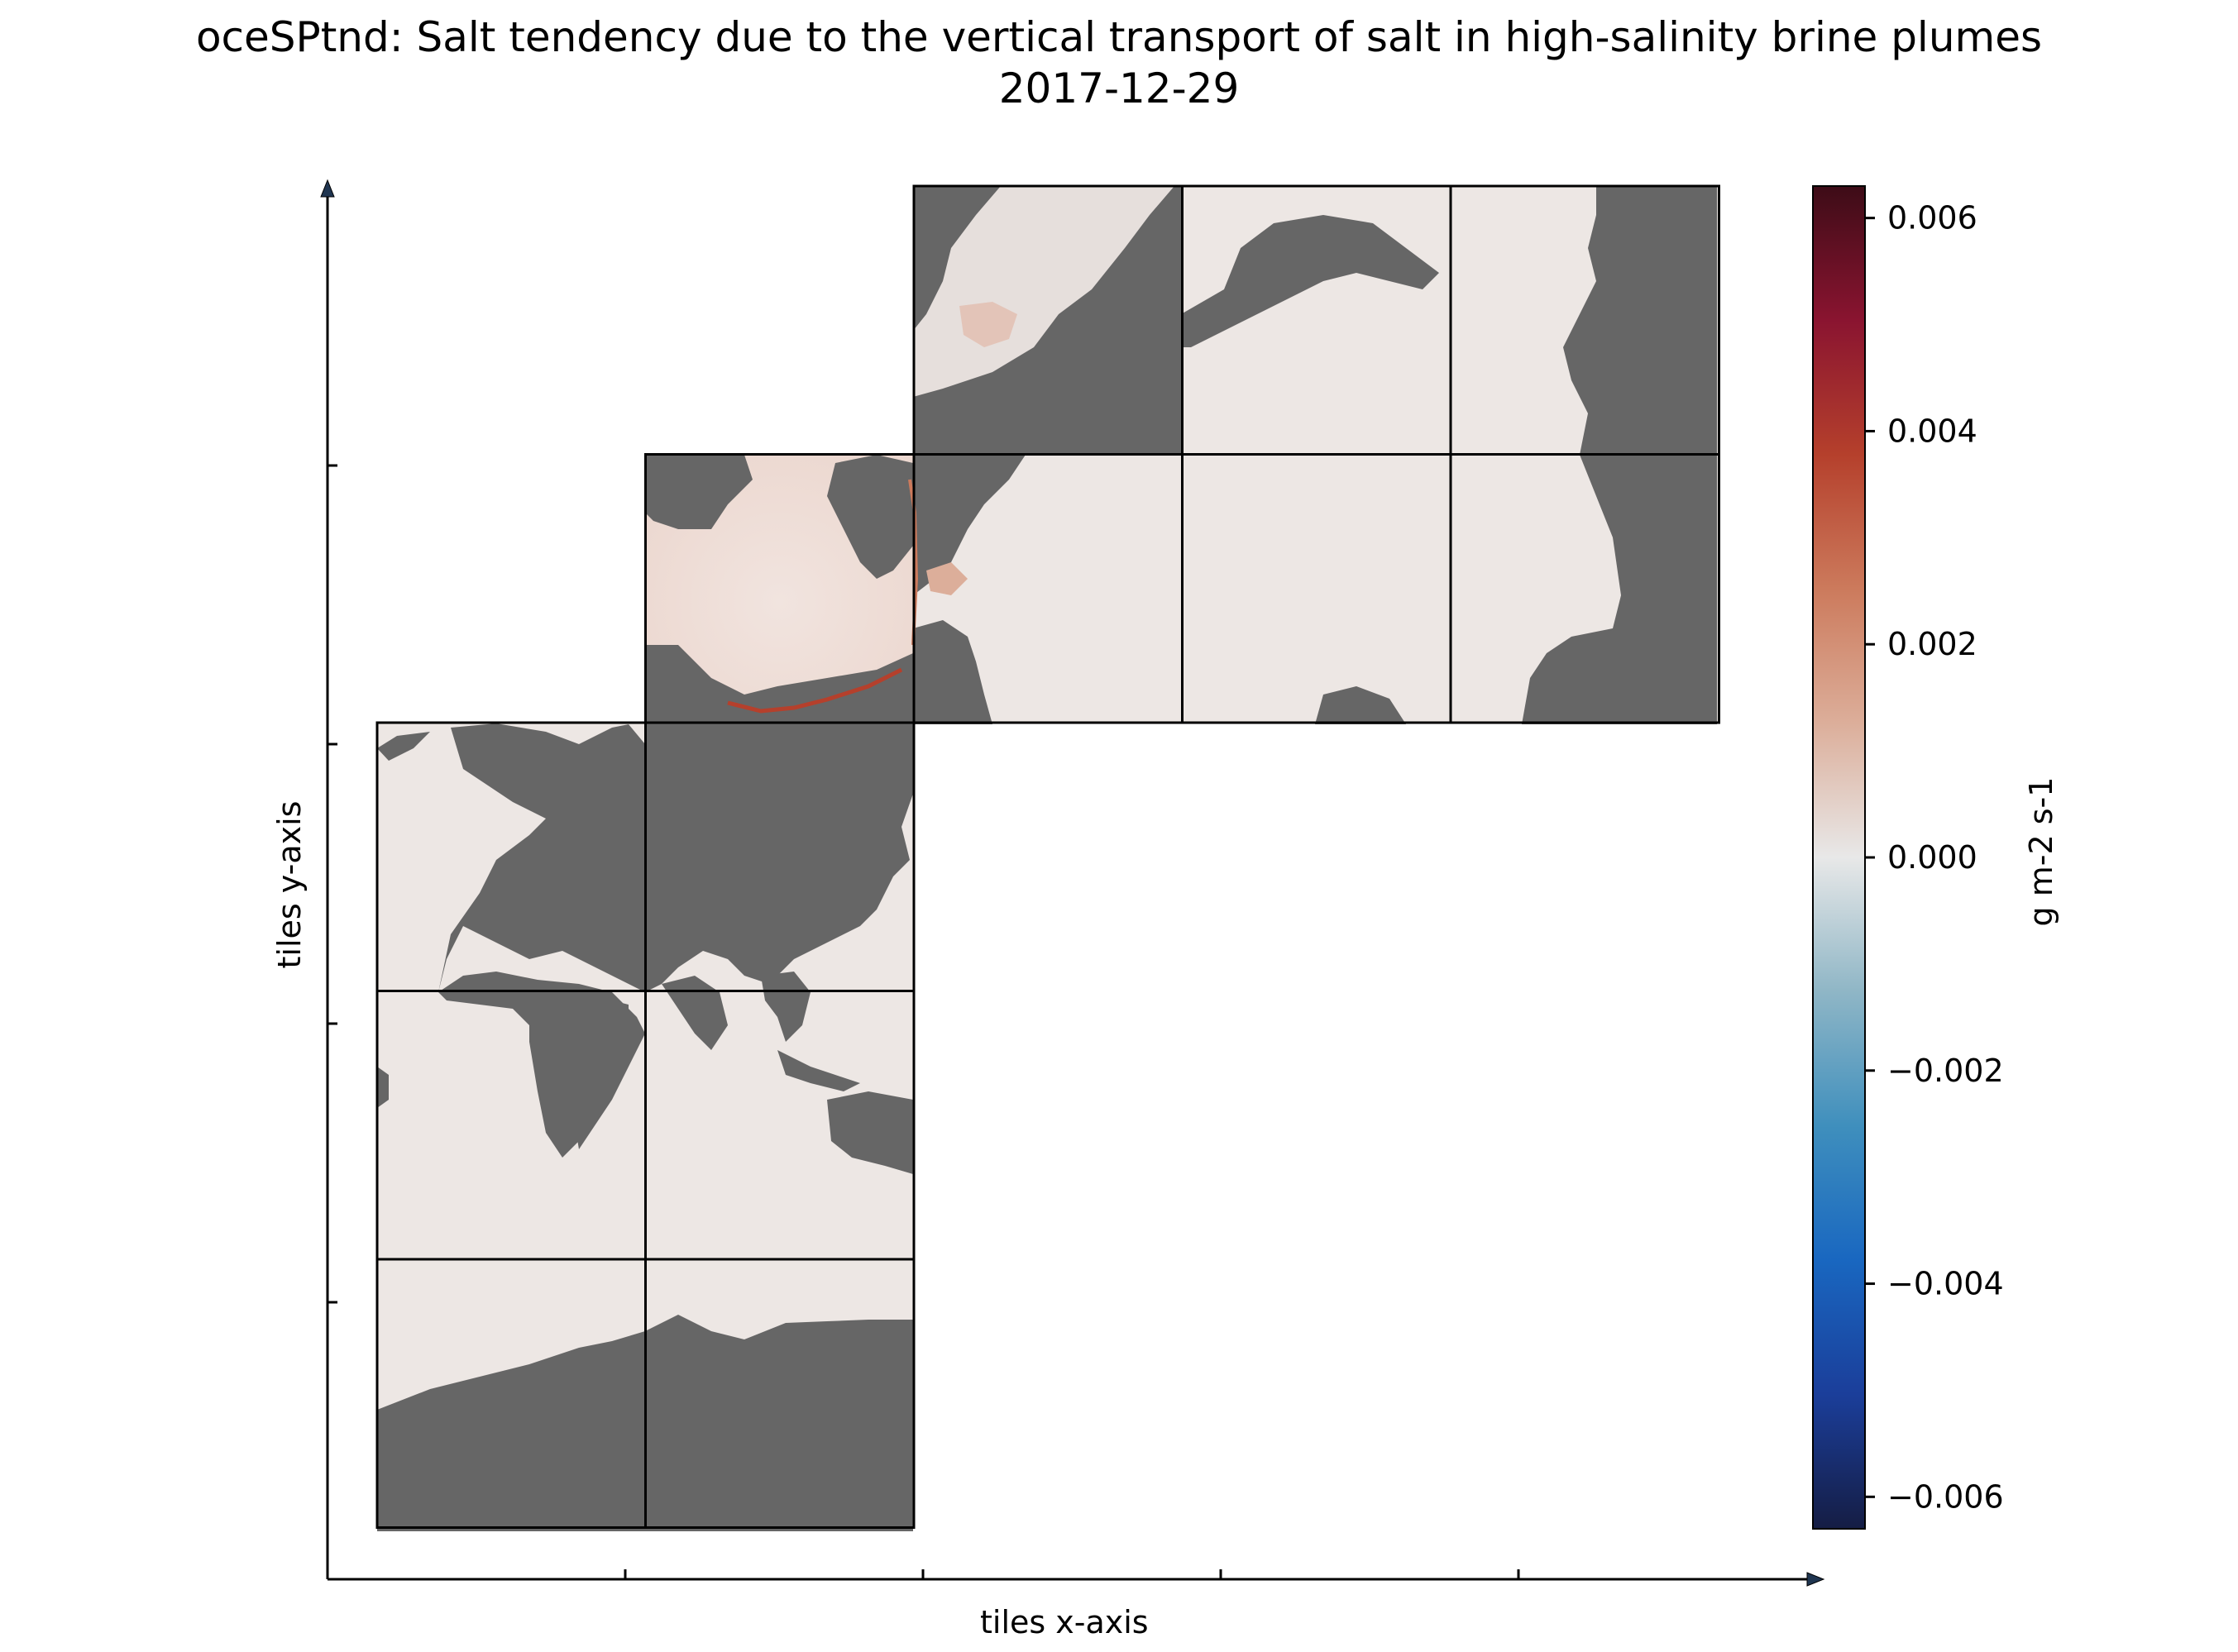 The height and width of the screenshot is (1652, 2238). I want to click on colorbar-tick-label-4: −0.002, so click(1945, 1071).